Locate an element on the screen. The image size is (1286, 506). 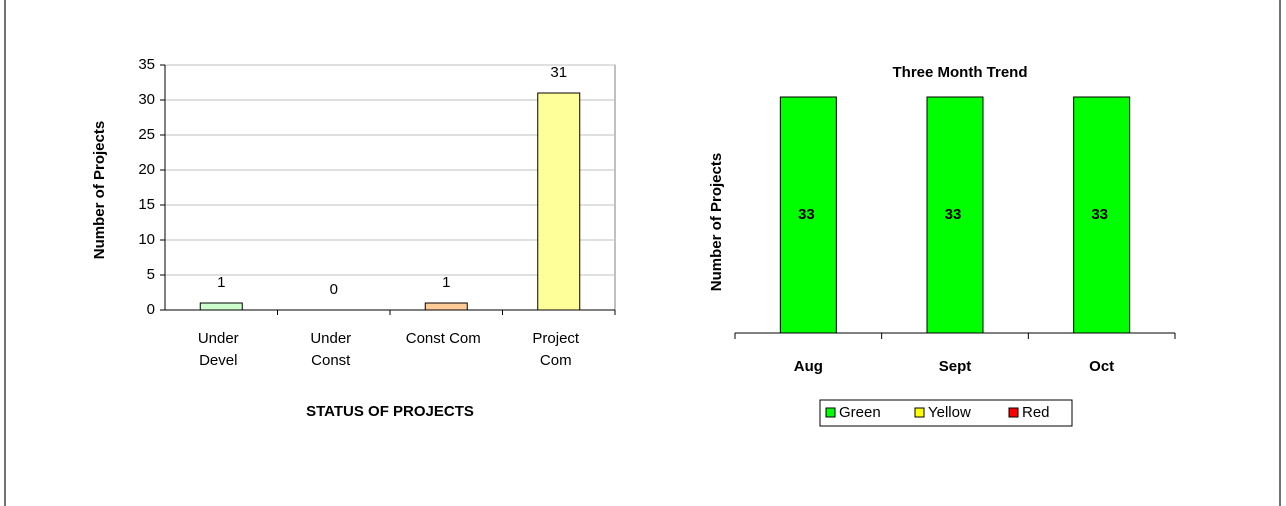
y-tick-label: 0 is located at coordinates (151, 309).